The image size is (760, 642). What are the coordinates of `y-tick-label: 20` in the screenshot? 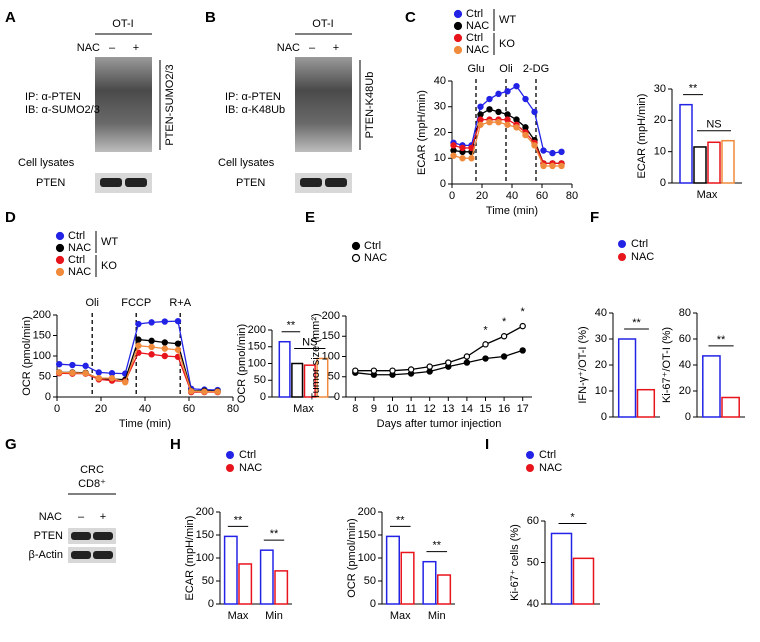 It's located at (660, 120).